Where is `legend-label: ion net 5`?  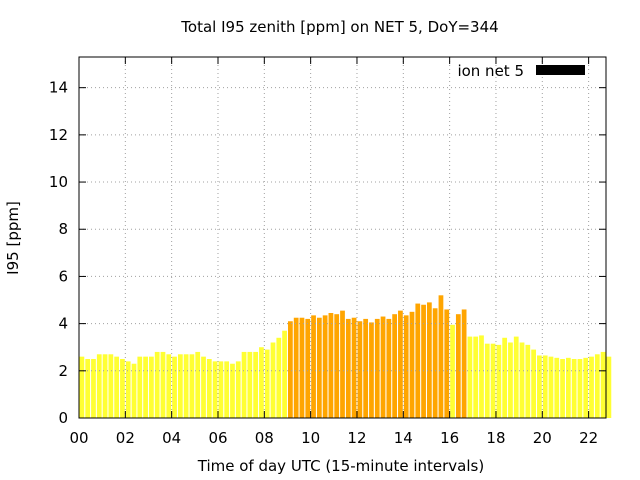 legend-label: ion net 5 is located at coordinates (490, 71).